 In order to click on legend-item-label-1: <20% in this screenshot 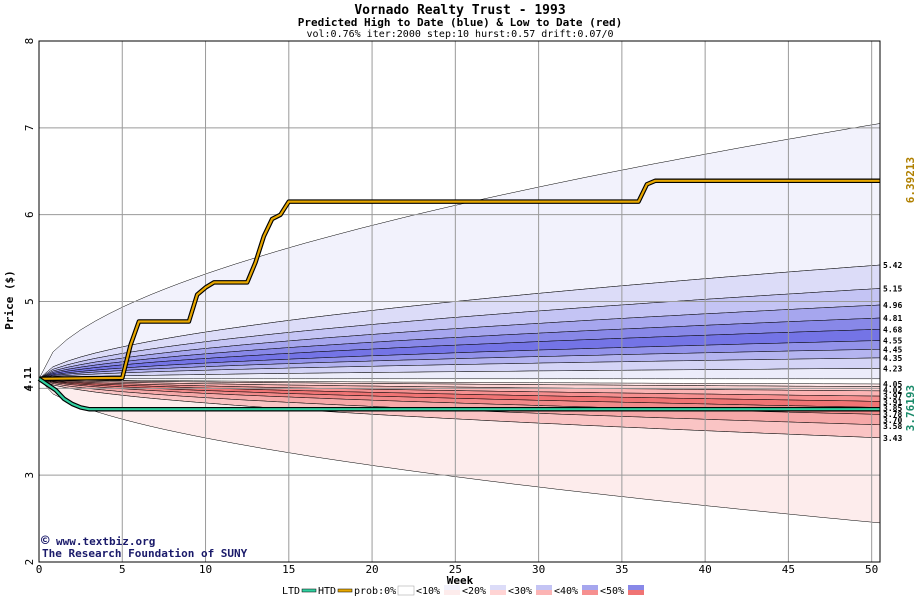, I will do `click(474, 591)`.